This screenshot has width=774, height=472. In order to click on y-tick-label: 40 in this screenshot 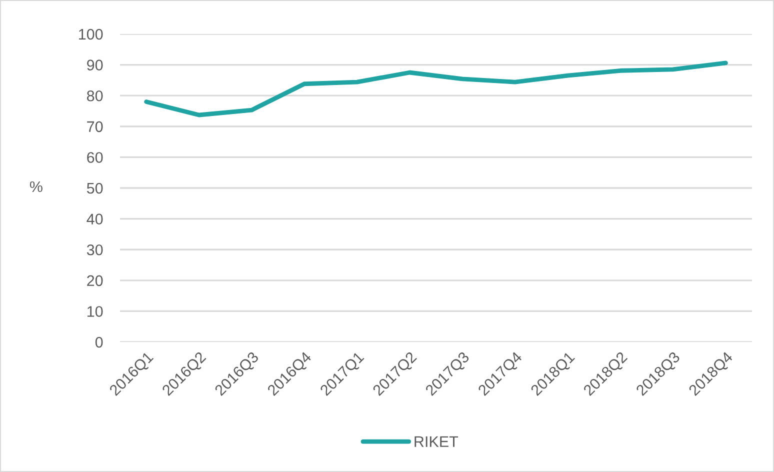, I will do `click(94, 219)`.